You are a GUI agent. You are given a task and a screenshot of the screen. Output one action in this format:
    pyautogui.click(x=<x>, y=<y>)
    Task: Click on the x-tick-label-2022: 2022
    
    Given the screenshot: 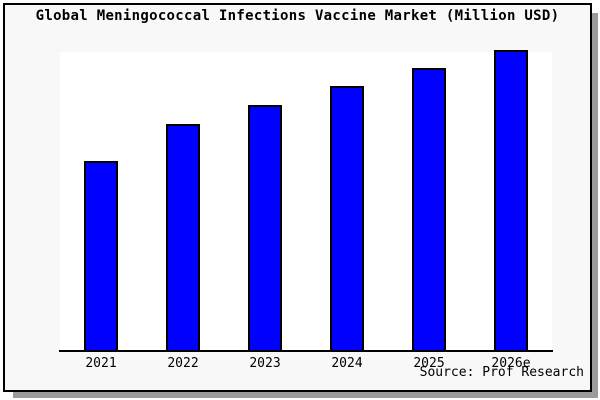 What is the action you would take?
    pyautogui.click(x=183, y=363)
    